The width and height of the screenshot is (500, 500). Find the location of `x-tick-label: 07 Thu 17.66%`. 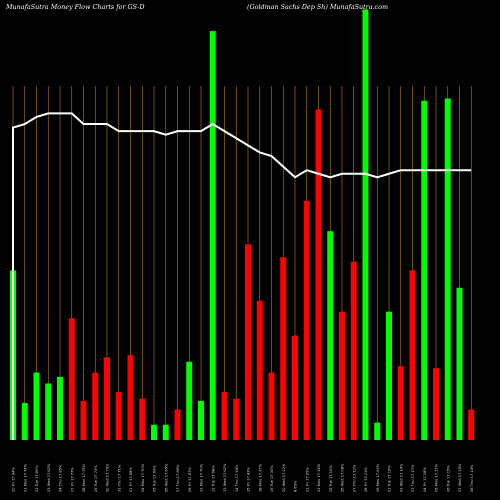

x-tick-label: 07 Thu 17.66% is located at coordinates (178, 478).